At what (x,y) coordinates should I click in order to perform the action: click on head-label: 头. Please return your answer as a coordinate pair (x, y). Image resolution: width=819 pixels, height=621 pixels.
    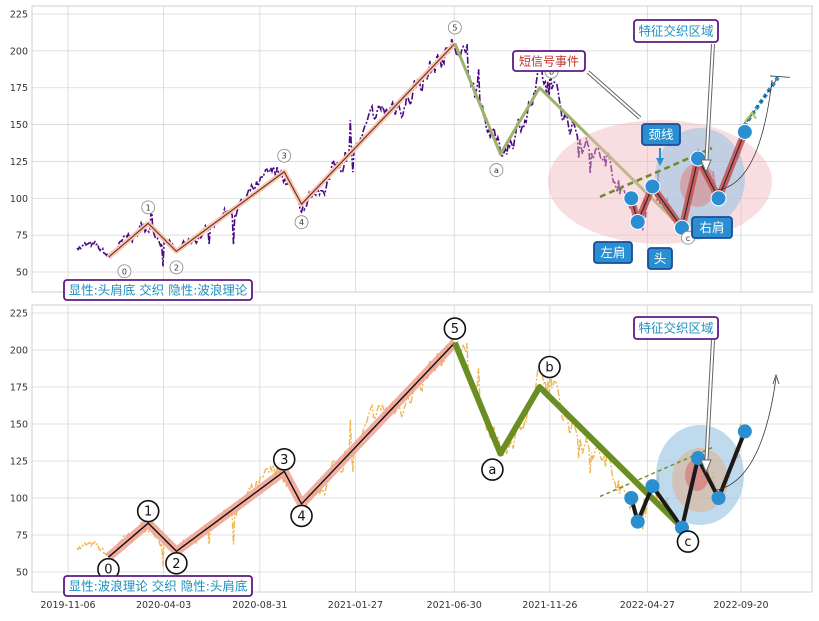
    Looking at the image, I should click on (660, 258).